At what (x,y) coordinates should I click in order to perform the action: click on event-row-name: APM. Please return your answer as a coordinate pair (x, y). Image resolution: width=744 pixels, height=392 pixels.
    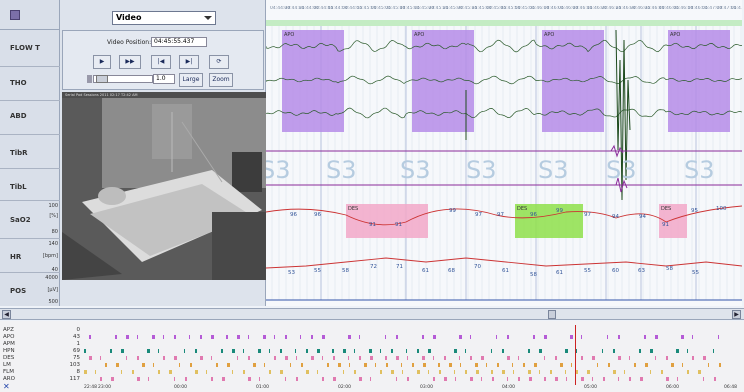
    Looking at the image, I should click on (9, 344).